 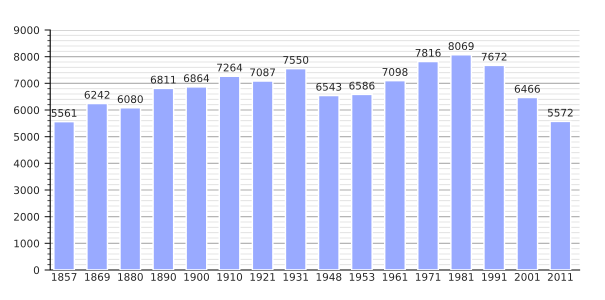 What do you see at coordinates (395, 72) in the screenshot?
I see `data-label: 7098` at bounding box center [395, 72].